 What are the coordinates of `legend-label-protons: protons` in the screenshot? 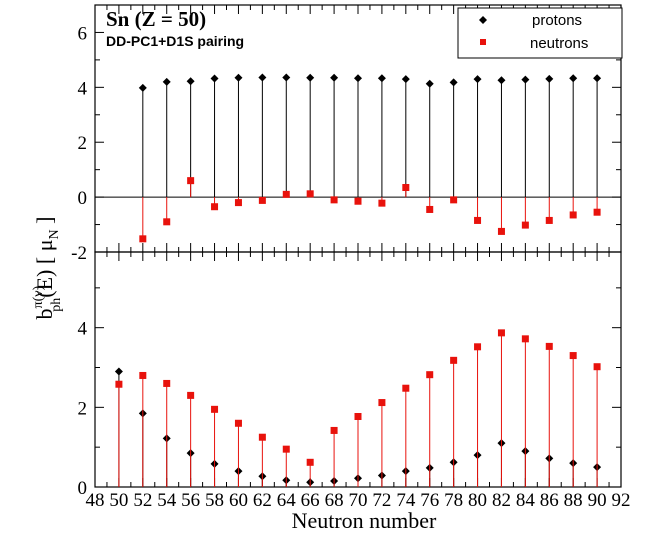 It's located at (557, 20).